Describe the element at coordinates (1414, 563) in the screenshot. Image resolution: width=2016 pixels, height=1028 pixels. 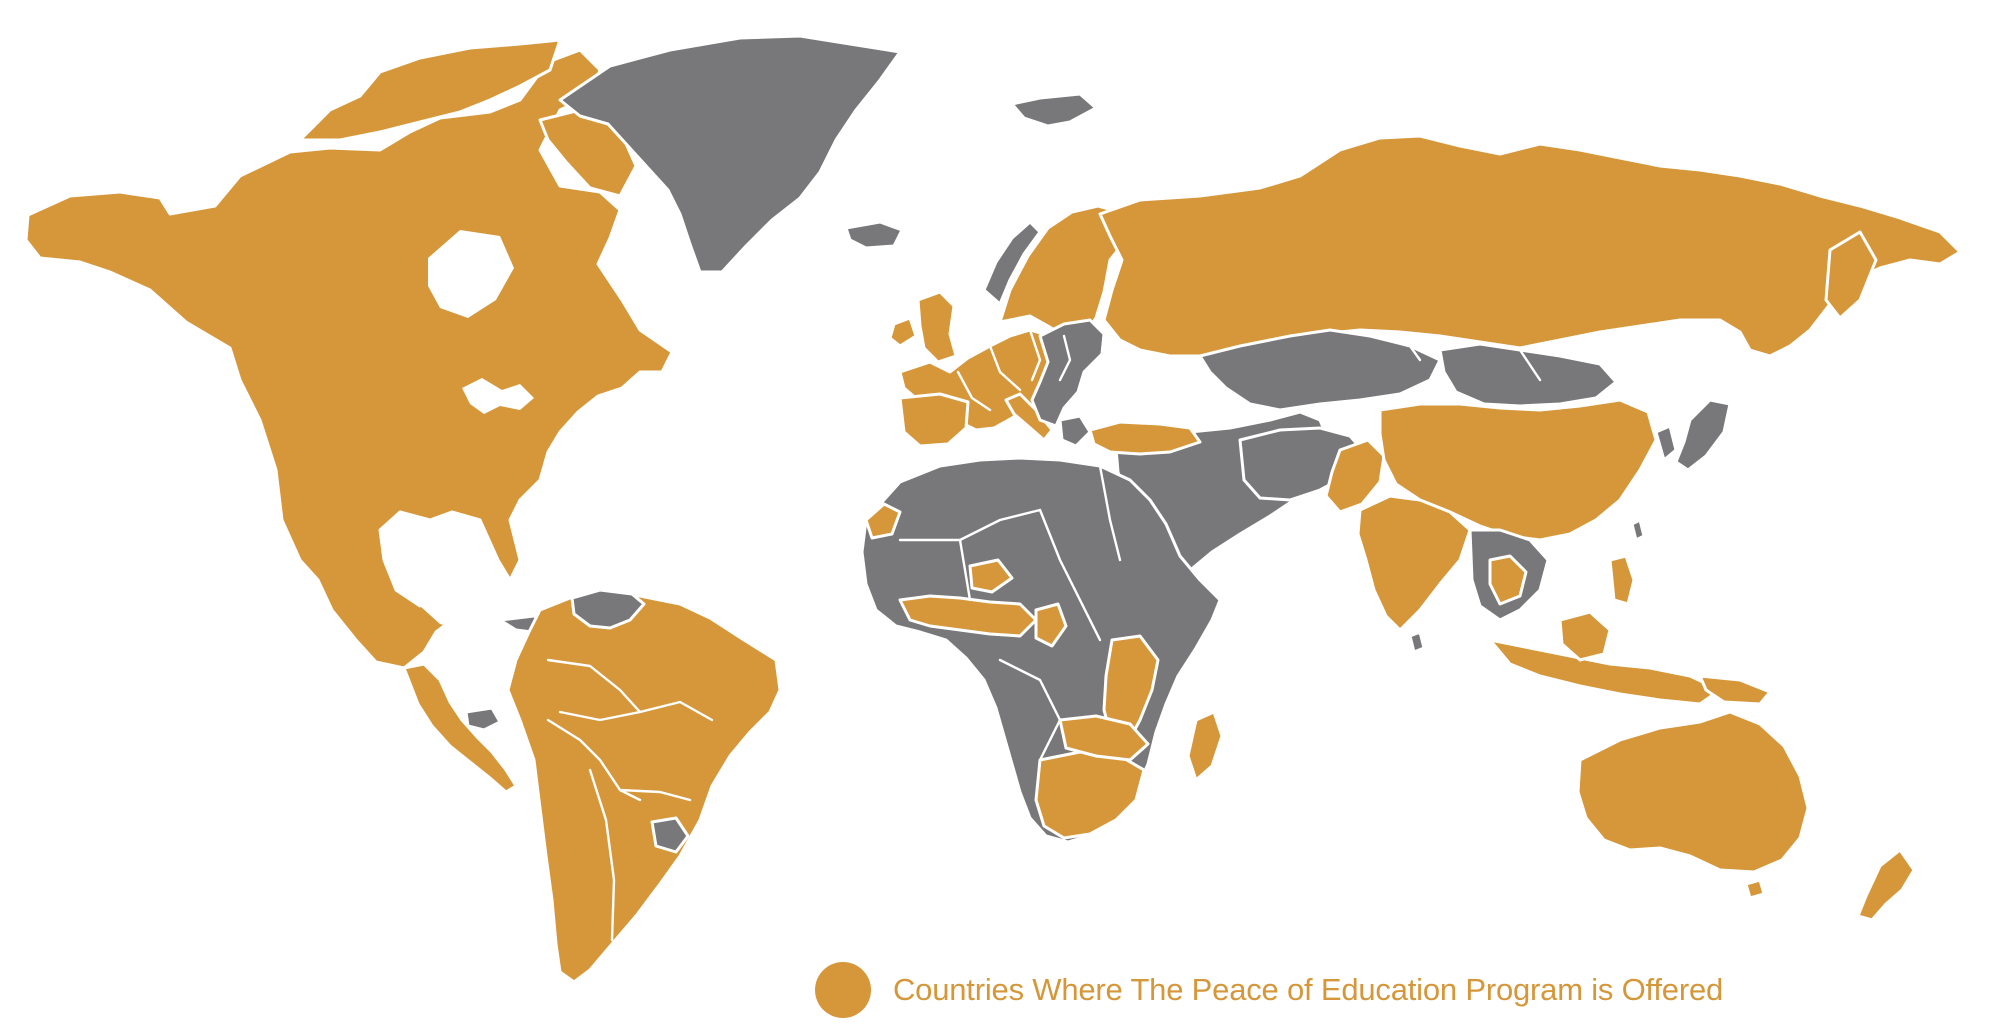
I see `region-india` at that location.